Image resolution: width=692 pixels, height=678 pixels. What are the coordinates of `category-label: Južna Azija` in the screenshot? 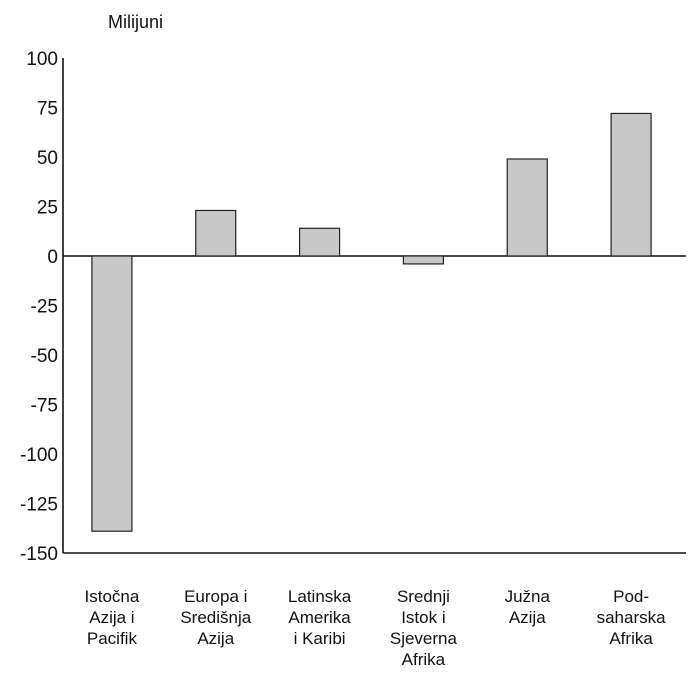 It's located at (528, 607).